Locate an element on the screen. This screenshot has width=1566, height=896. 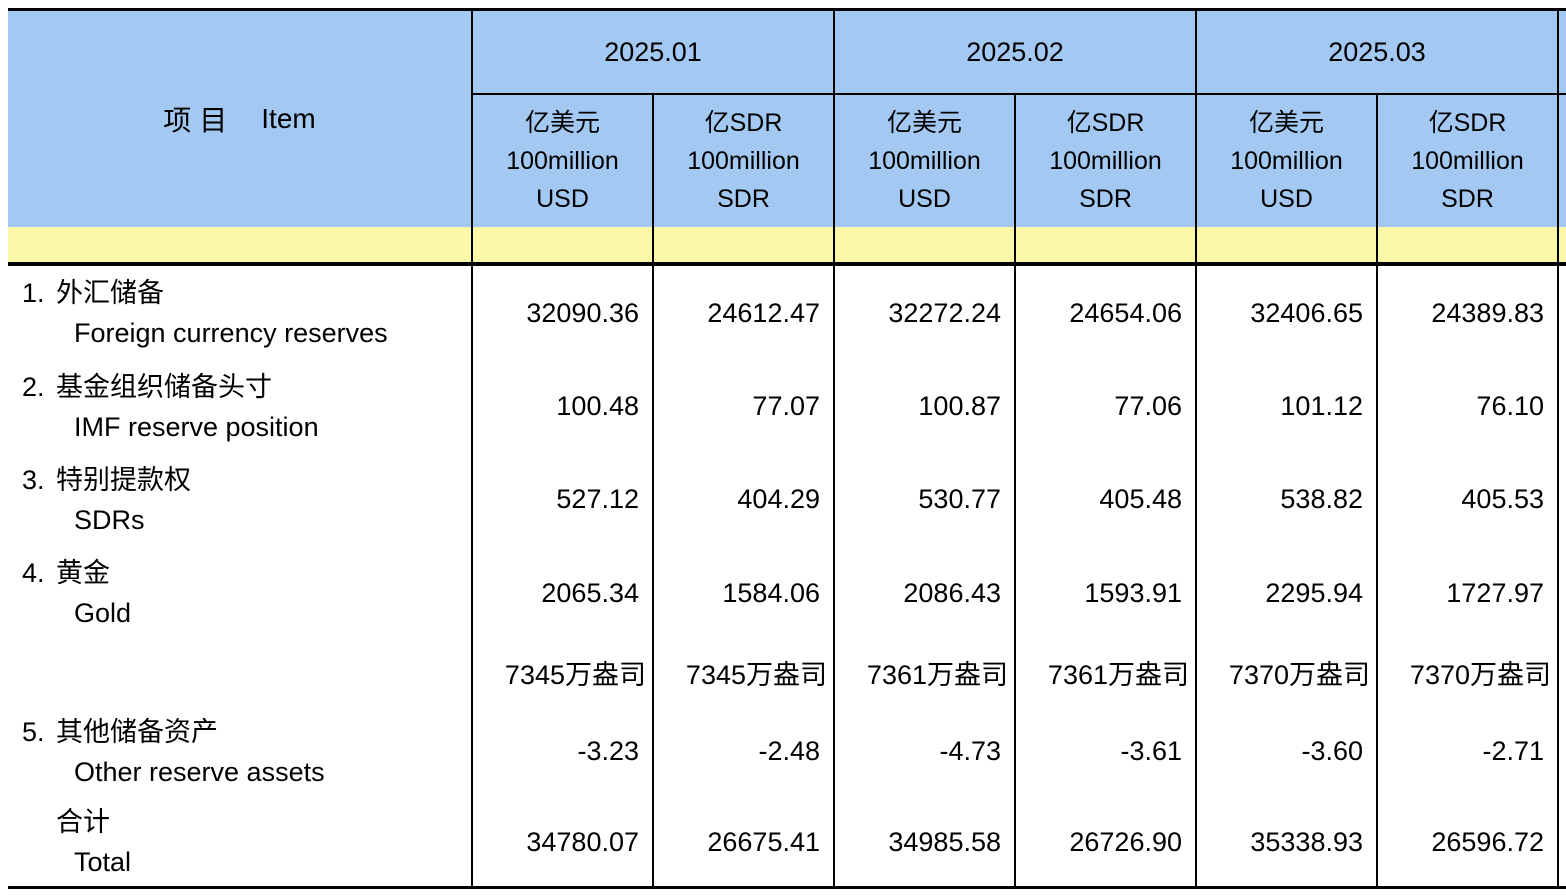
value-cell: 24389.83 is located at coordinates (1468, 313).